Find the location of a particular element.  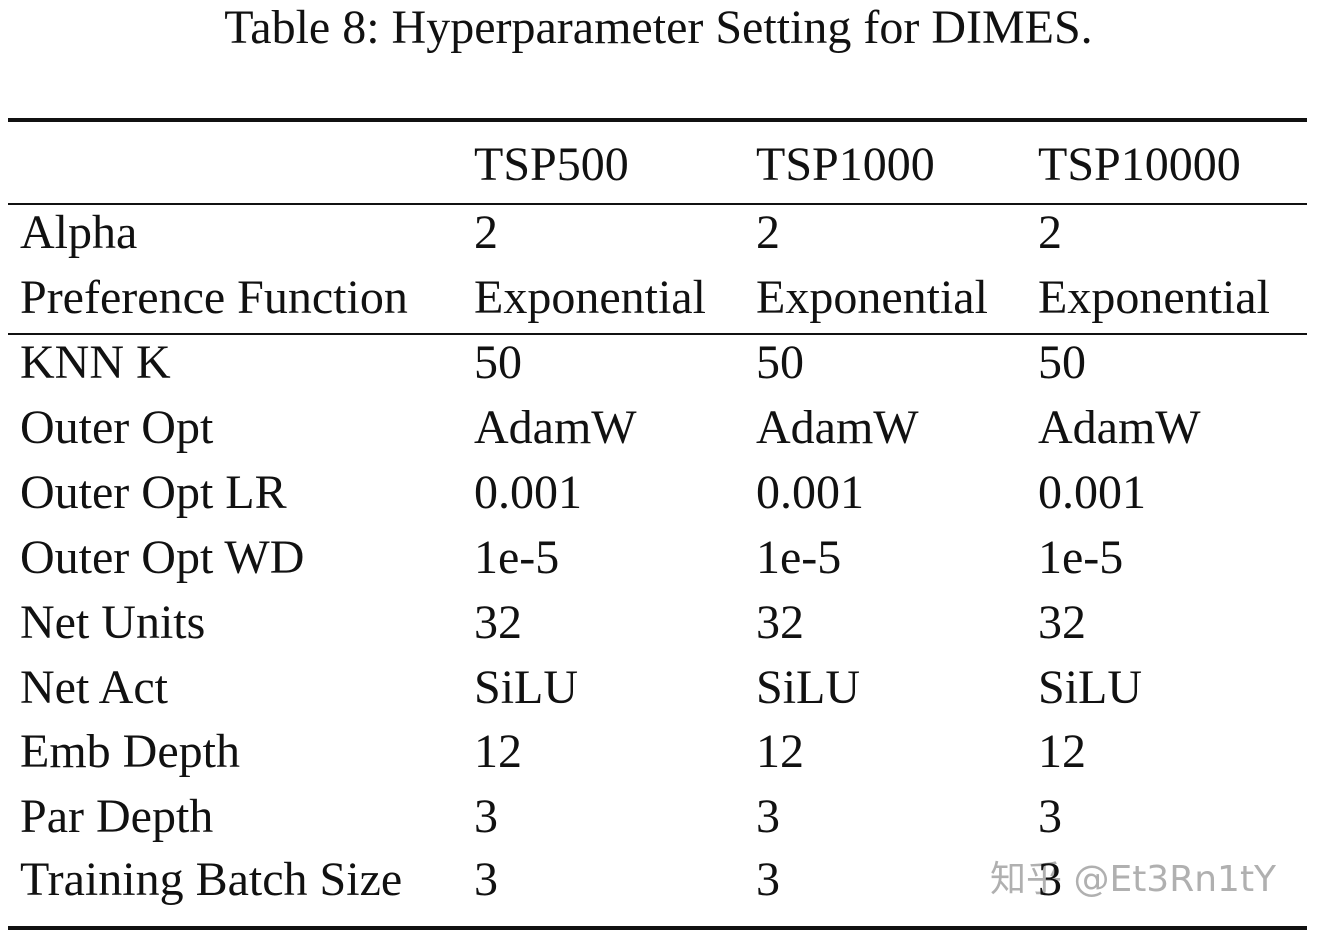

header-rule is located at coordinates (657, 204).